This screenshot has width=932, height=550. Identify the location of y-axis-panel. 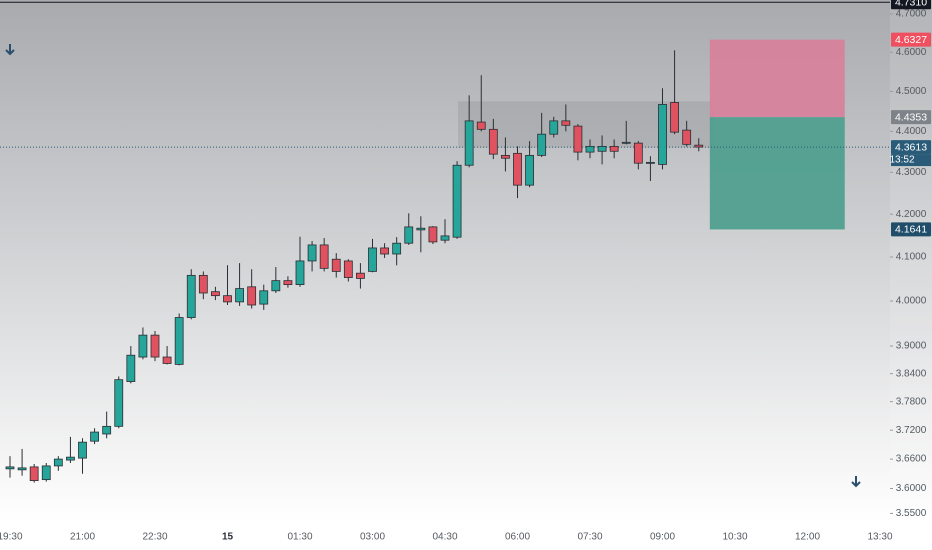
(911, 275).